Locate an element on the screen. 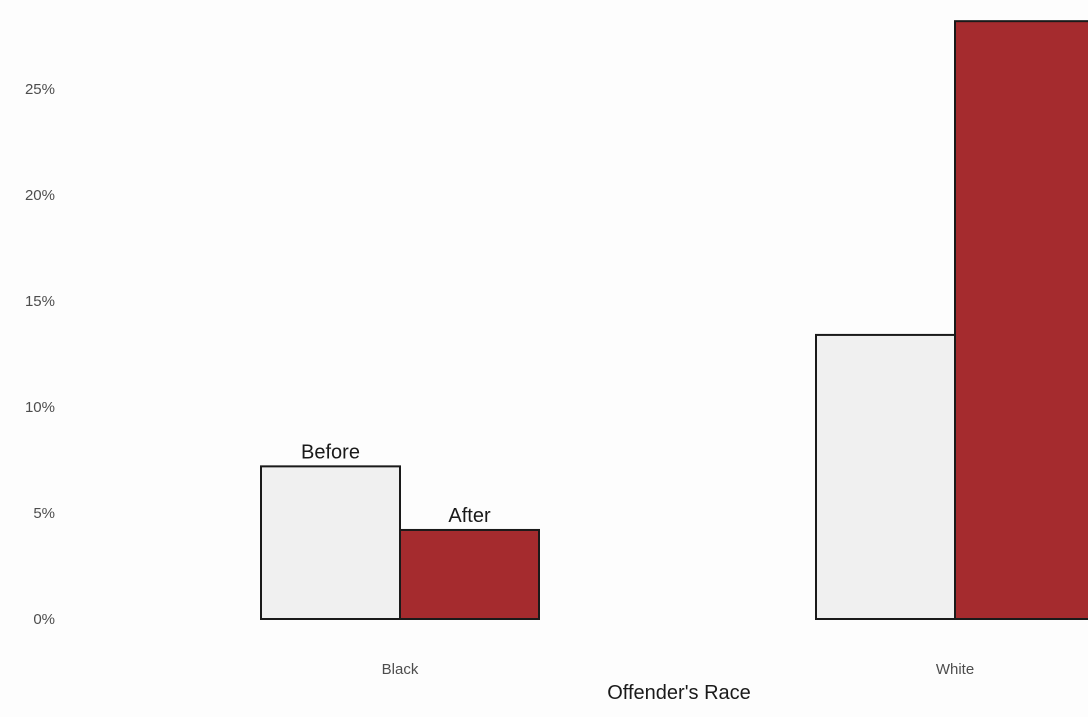  bar-label-after: After is located at coordinates (469, 516).